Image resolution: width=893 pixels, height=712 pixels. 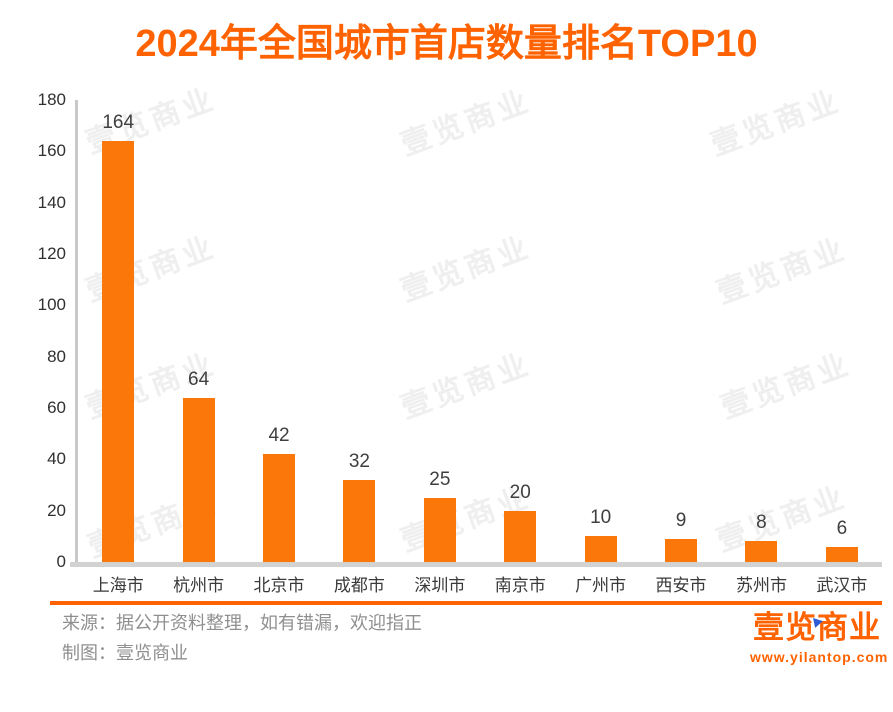 What do you see at coordinates (440, 479) in the screenshot?
I see `bar-value-label: 25` at bounding box center [440, 479].